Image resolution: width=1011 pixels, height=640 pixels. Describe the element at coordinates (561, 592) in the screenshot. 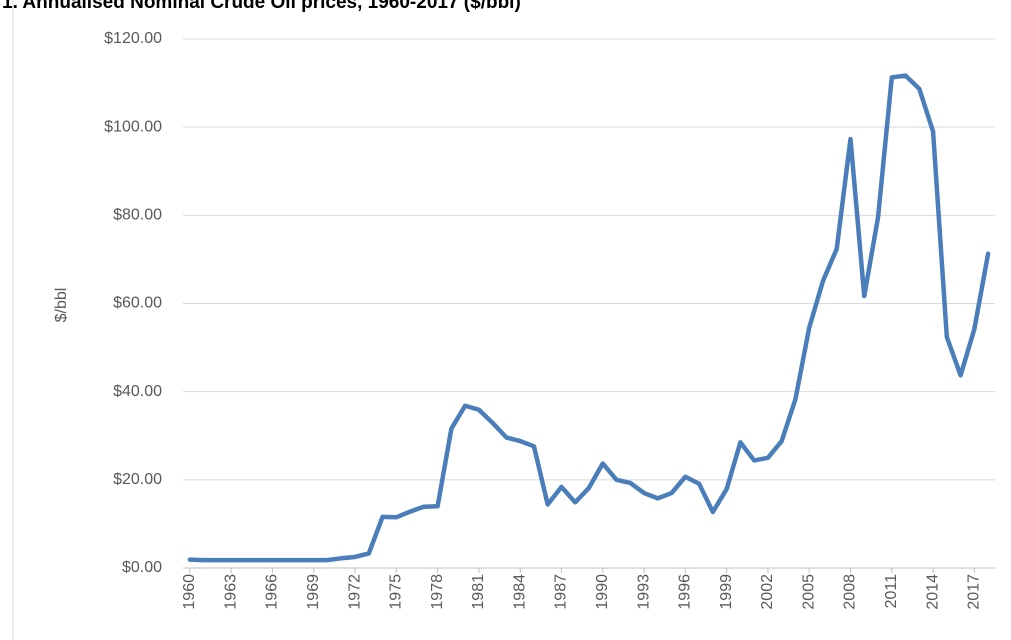

I see `x-tick-label: 1987` at that location.